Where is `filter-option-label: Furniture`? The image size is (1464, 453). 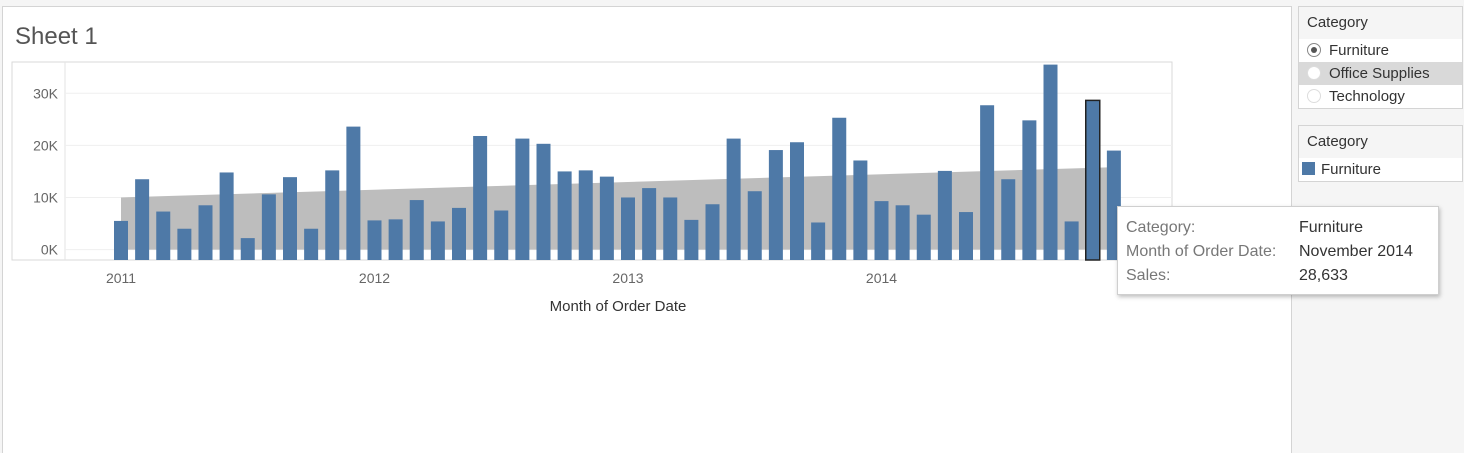 filter-option-label: Furniture is located at coordinates (1359, 50).